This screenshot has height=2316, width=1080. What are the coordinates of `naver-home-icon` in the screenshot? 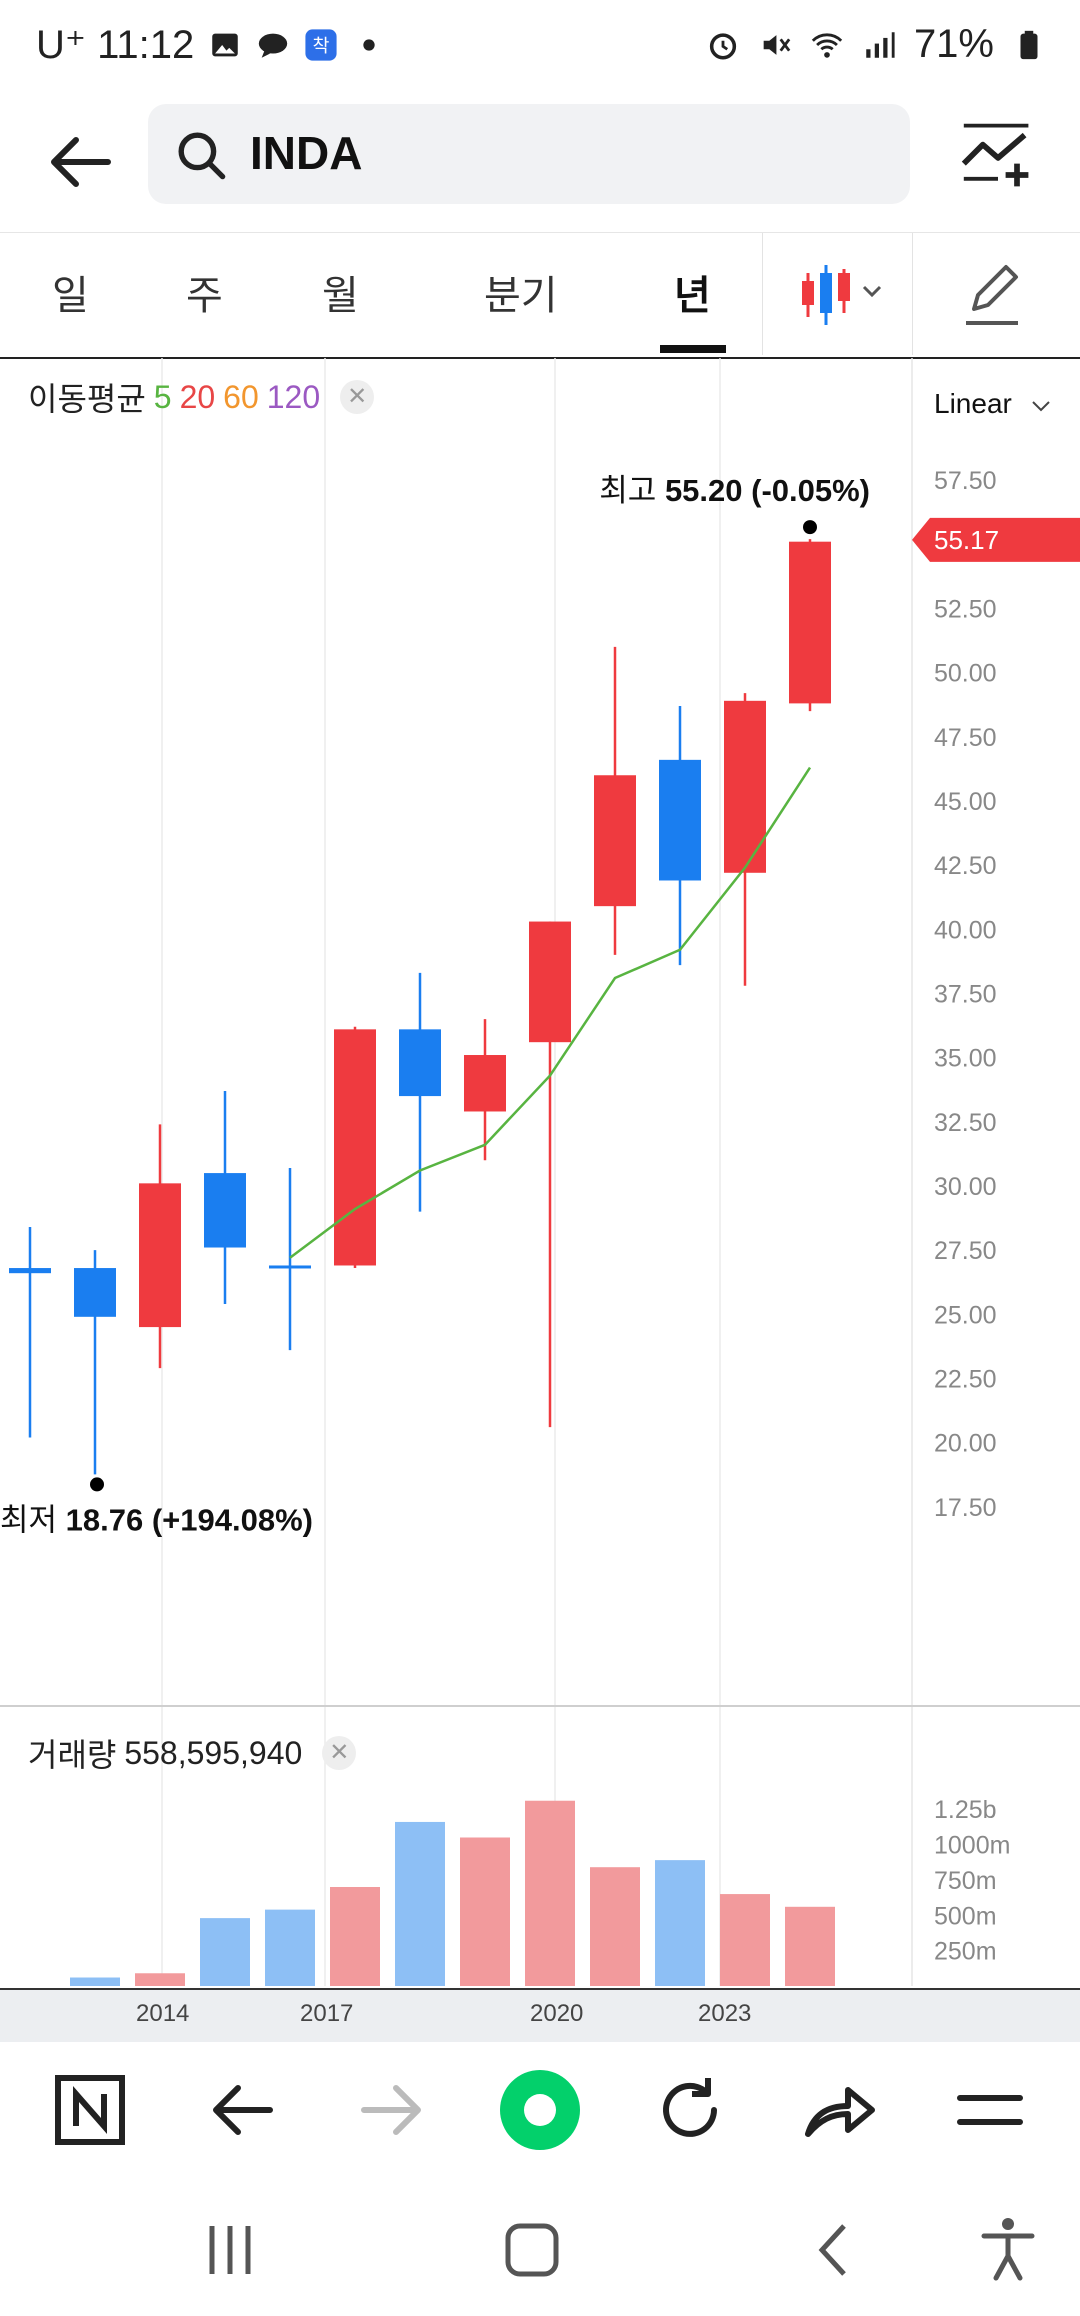 It's located at (90, 2110).